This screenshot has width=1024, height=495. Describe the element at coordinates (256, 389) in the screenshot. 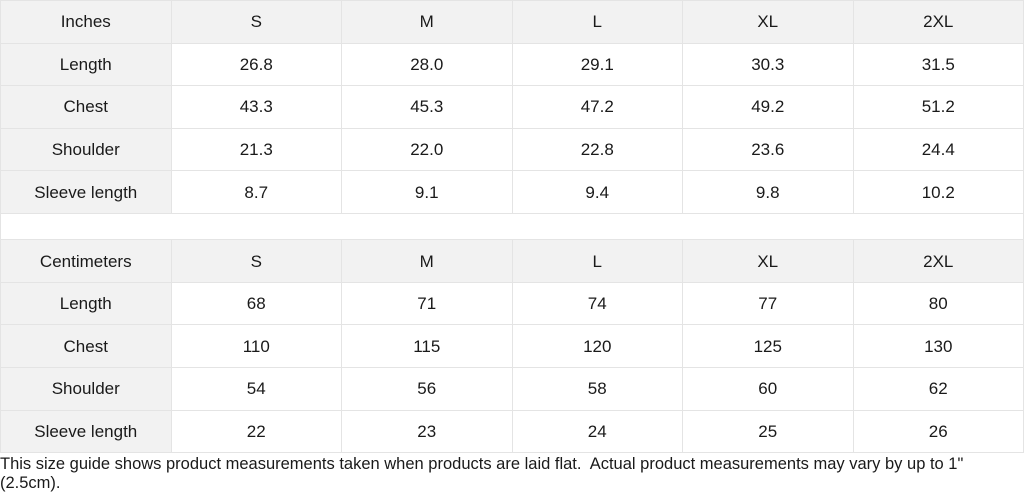

I see `value-cell: 54` at that location.